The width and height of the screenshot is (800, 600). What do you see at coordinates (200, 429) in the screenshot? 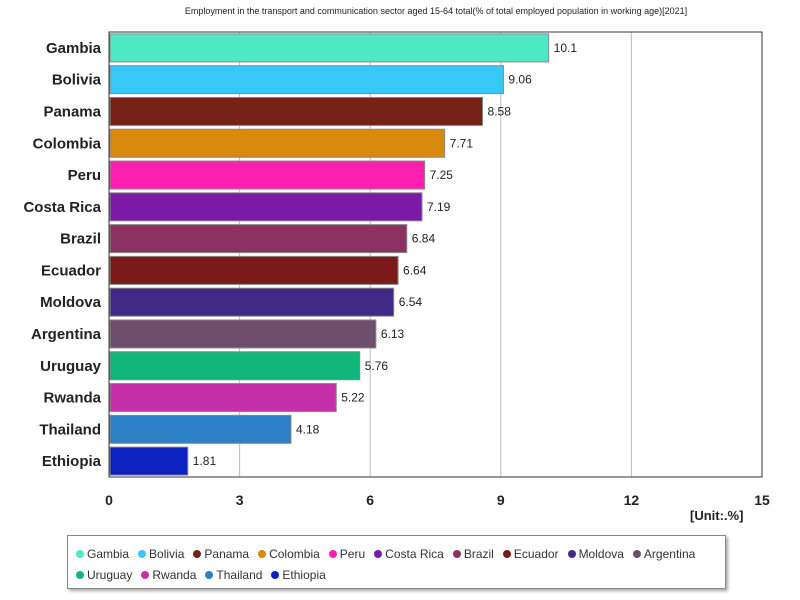
I see `bar-thailand` at bounding box center [200, 429].